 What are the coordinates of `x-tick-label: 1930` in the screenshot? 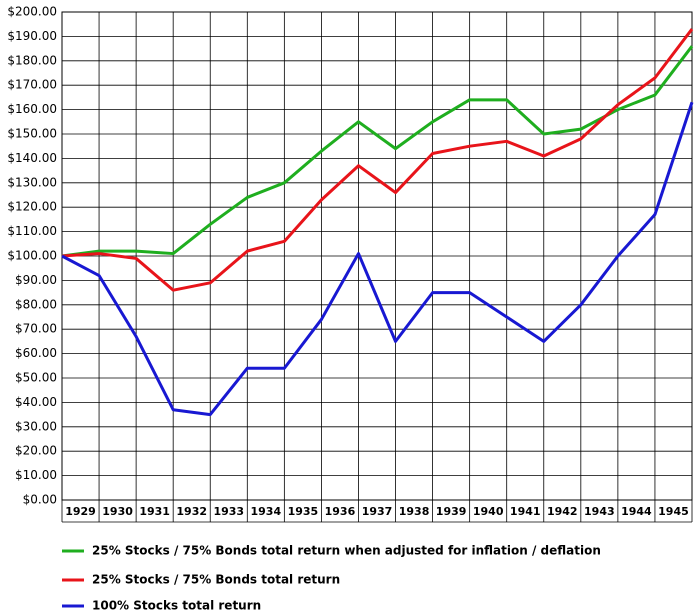 It's located at (117, 511).